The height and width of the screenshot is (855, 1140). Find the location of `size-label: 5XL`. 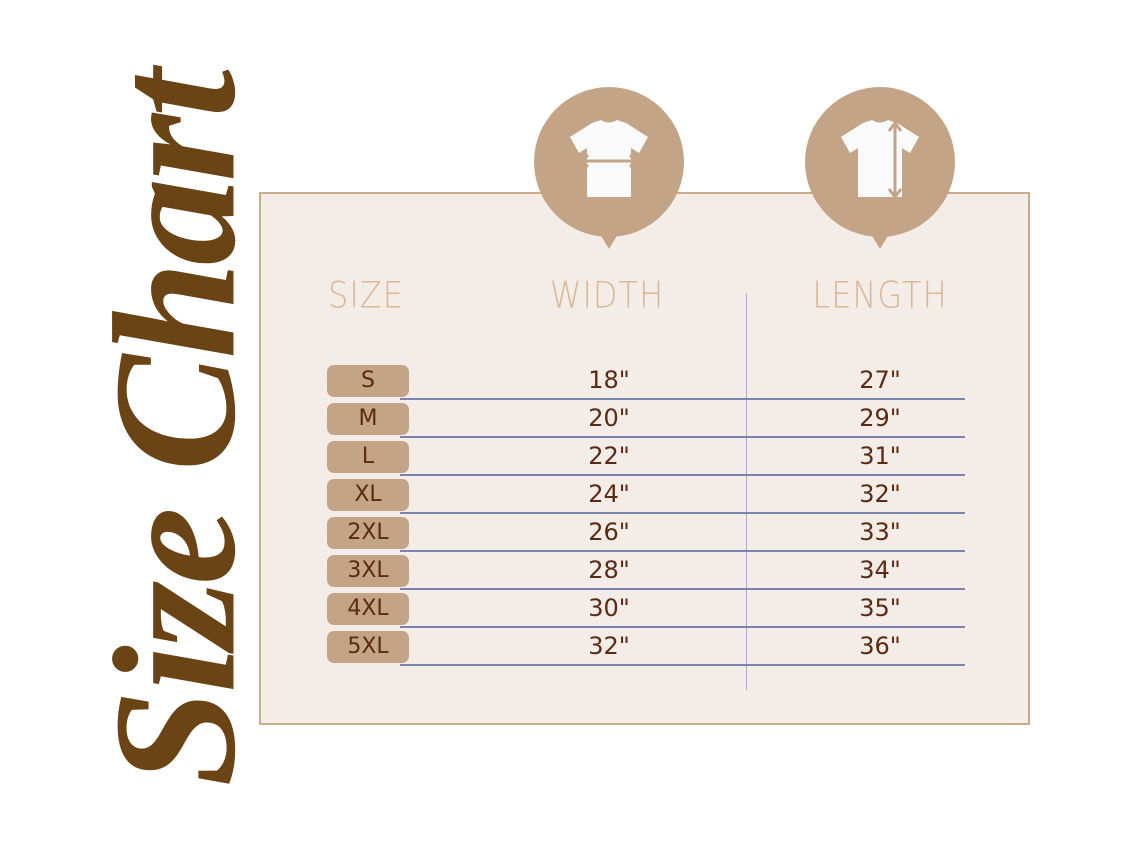

size-label: 5XL is located at coordinates (368, 647).